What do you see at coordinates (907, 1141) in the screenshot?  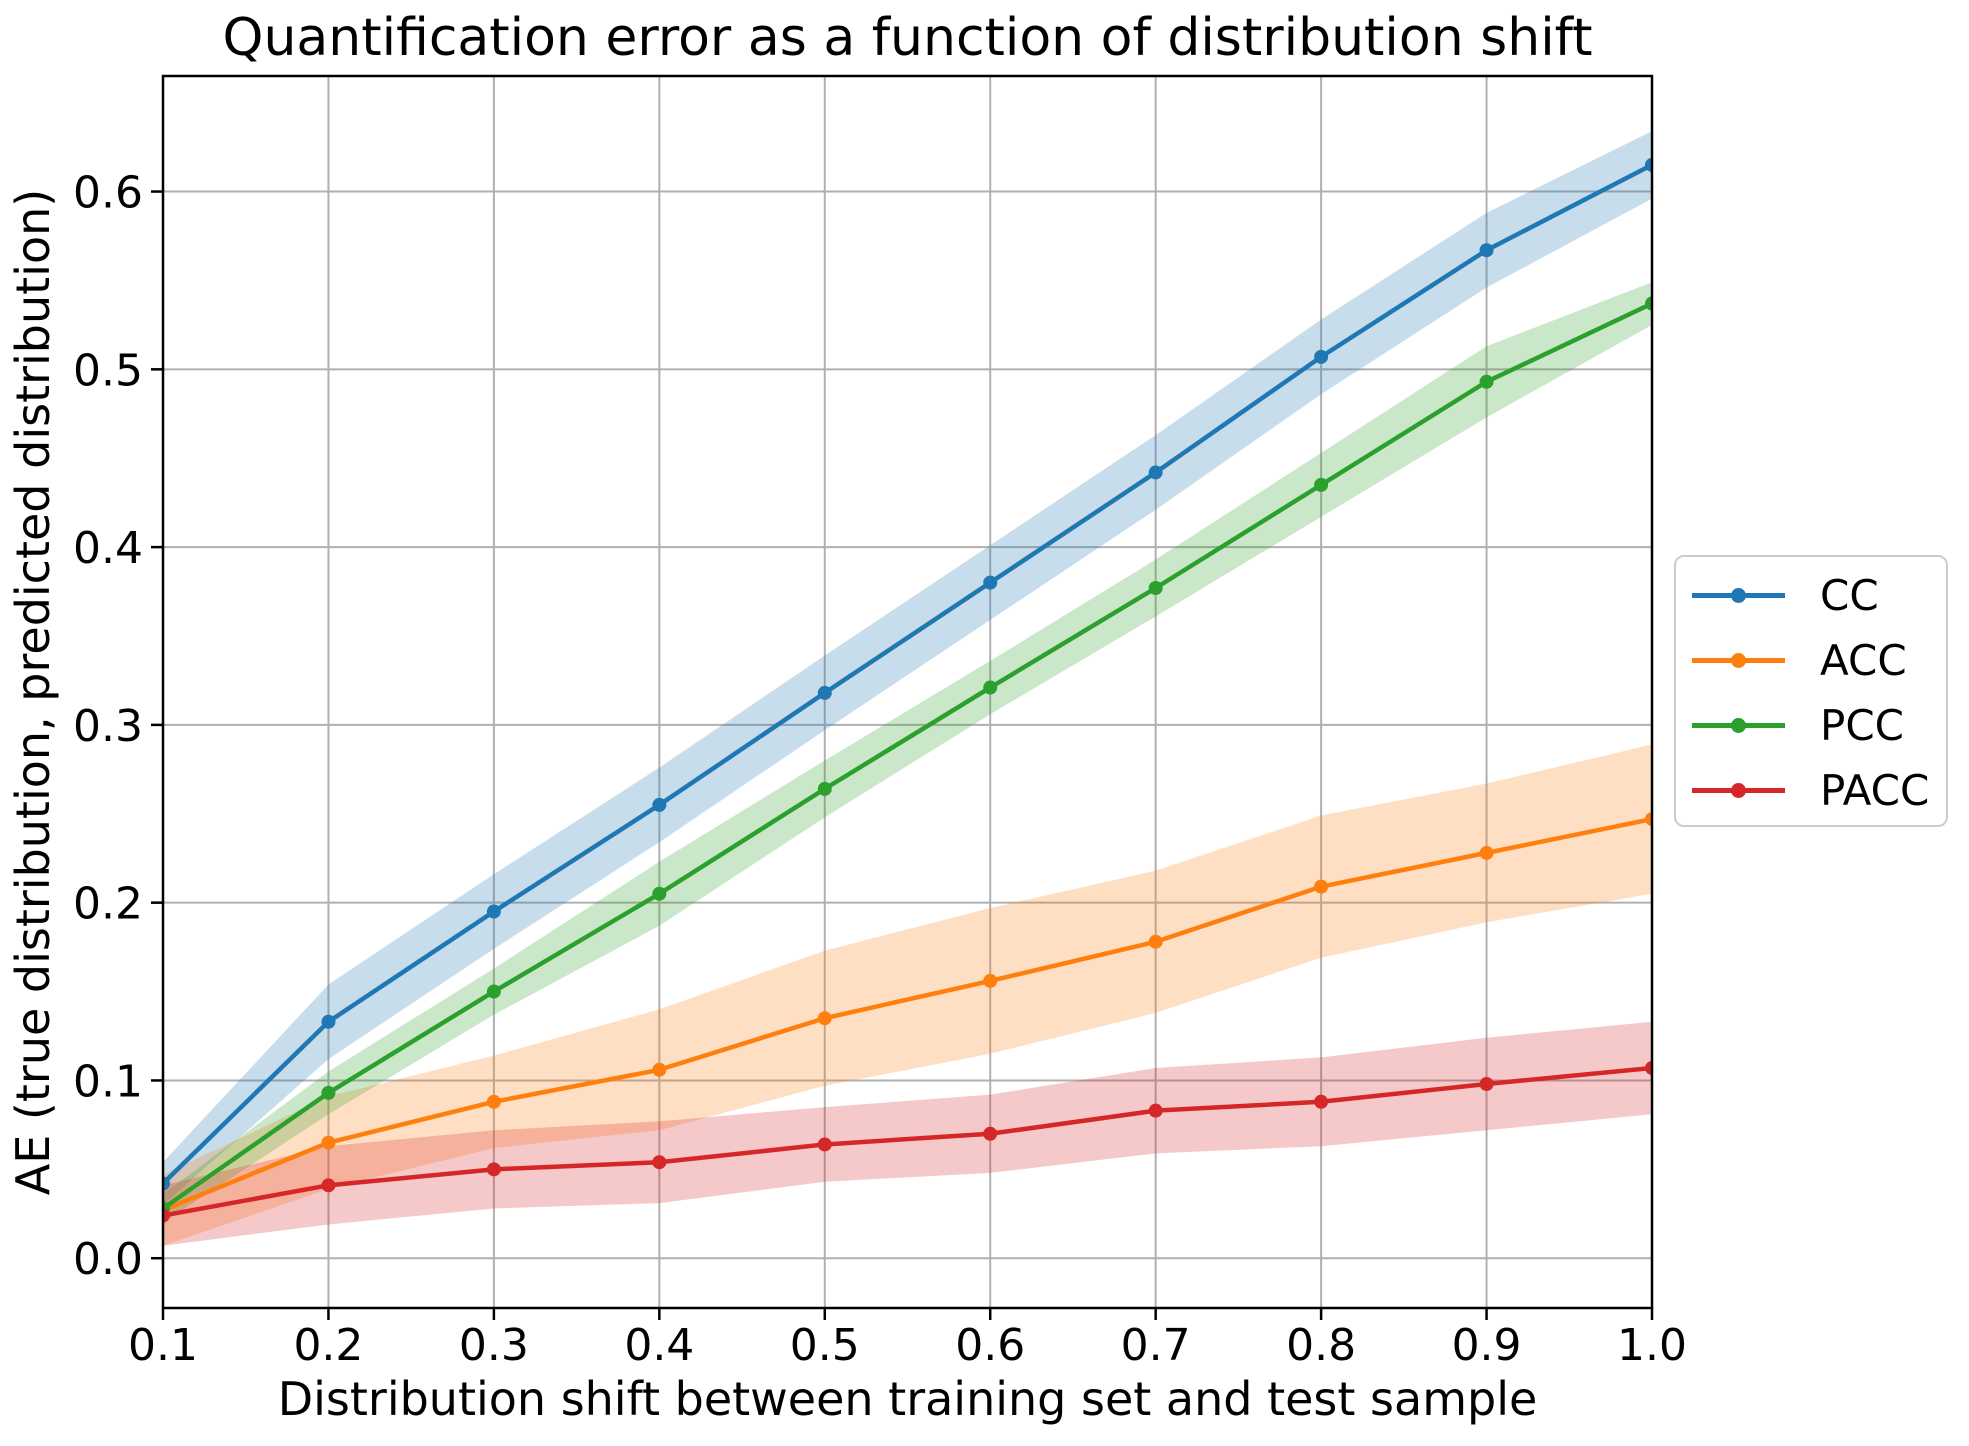 I see `line-PACC` at bounding box center [907, 1141].